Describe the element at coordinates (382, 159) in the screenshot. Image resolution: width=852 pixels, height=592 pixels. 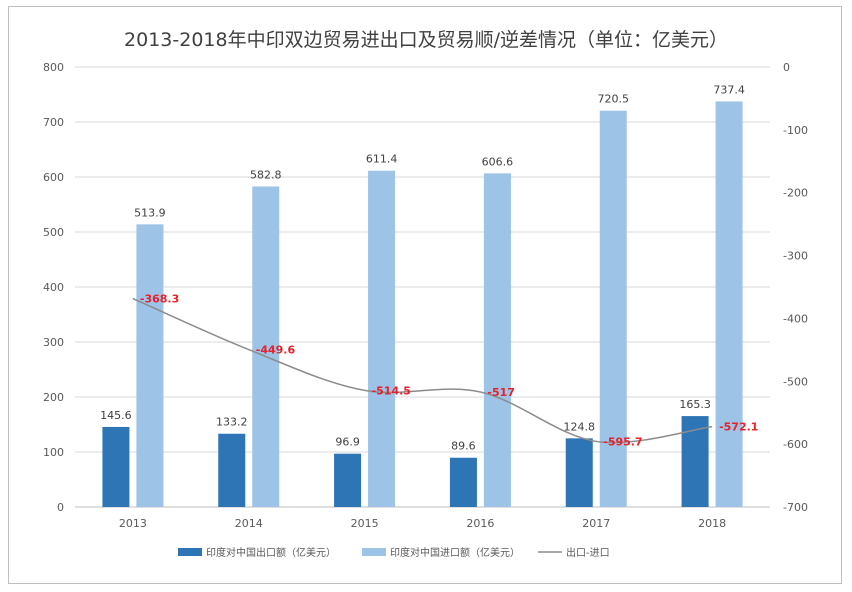
I see `bar-data-label: 611.4` at that location.